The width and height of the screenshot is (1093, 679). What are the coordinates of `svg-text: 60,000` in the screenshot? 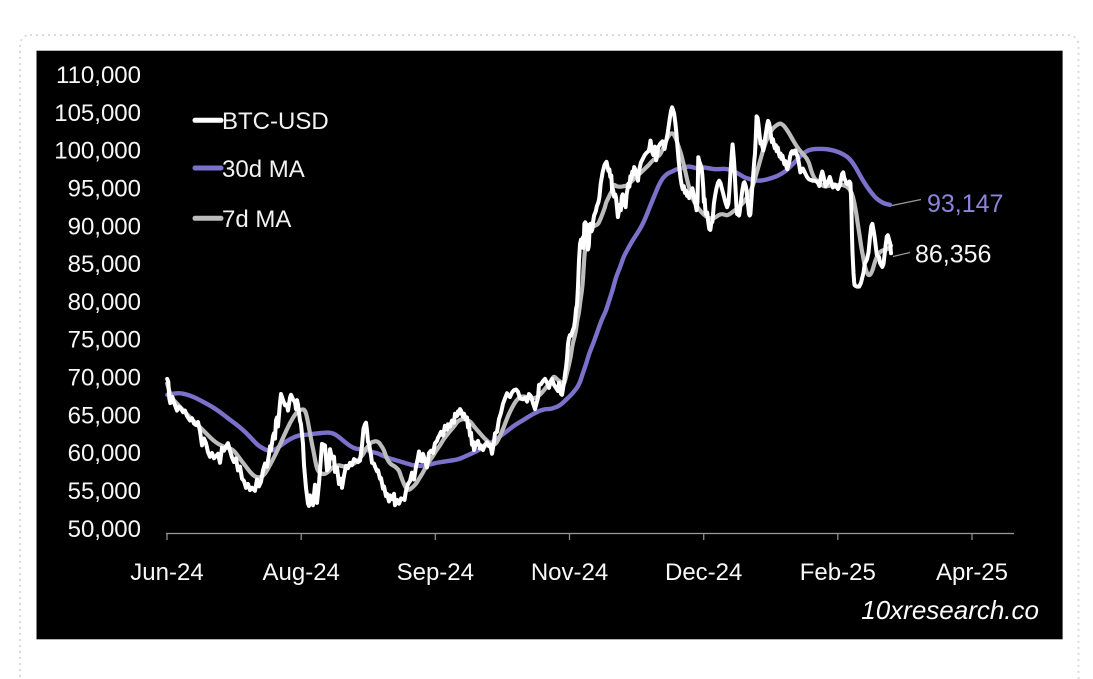 It's located at (104, 453).